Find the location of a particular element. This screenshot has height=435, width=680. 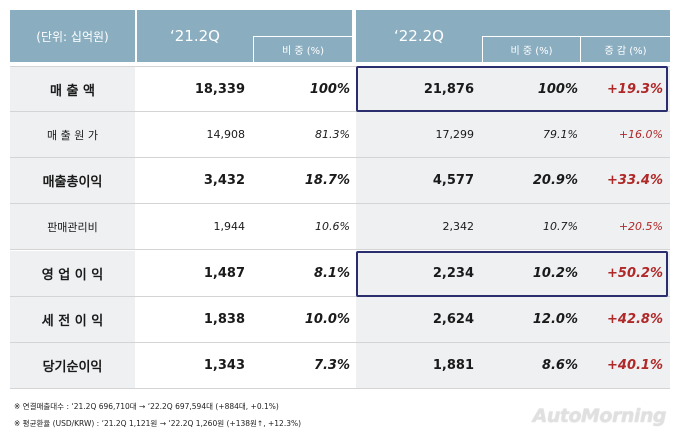

value-2022: 17,299 is located at coordinates (455, 134).